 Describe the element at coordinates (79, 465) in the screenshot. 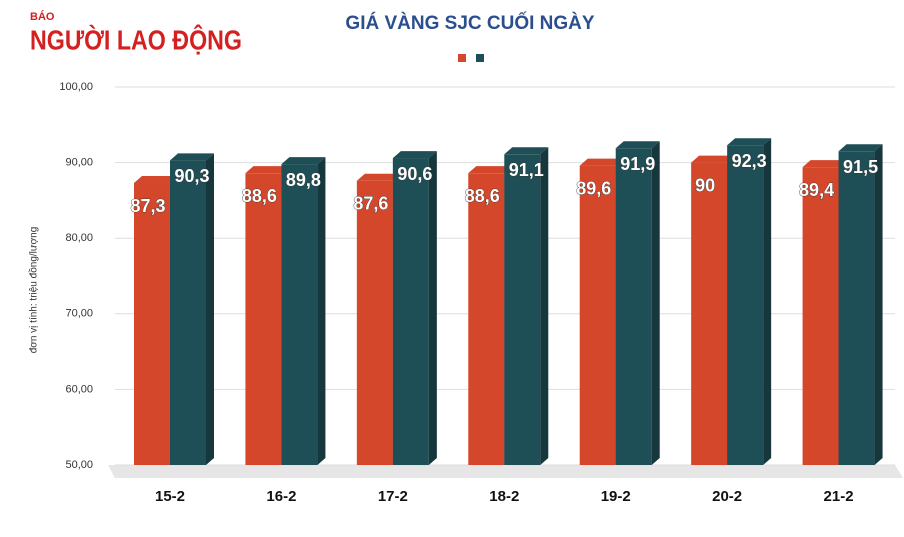

I see `y-tick-label: 50,00` at that location.